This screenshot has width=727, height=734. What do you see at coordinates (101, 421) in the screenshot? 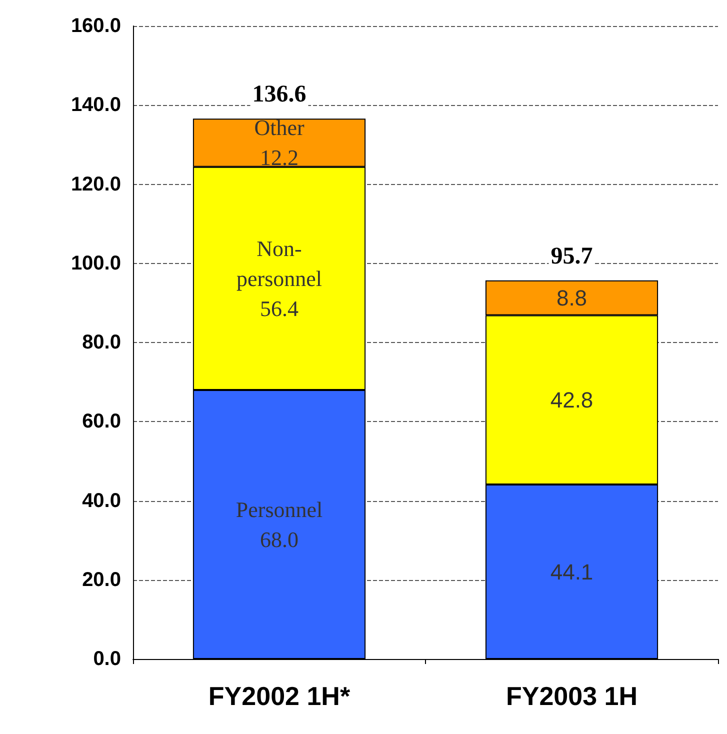
I see `y-tick-label: 60.0` at bounding box center [101, 421].